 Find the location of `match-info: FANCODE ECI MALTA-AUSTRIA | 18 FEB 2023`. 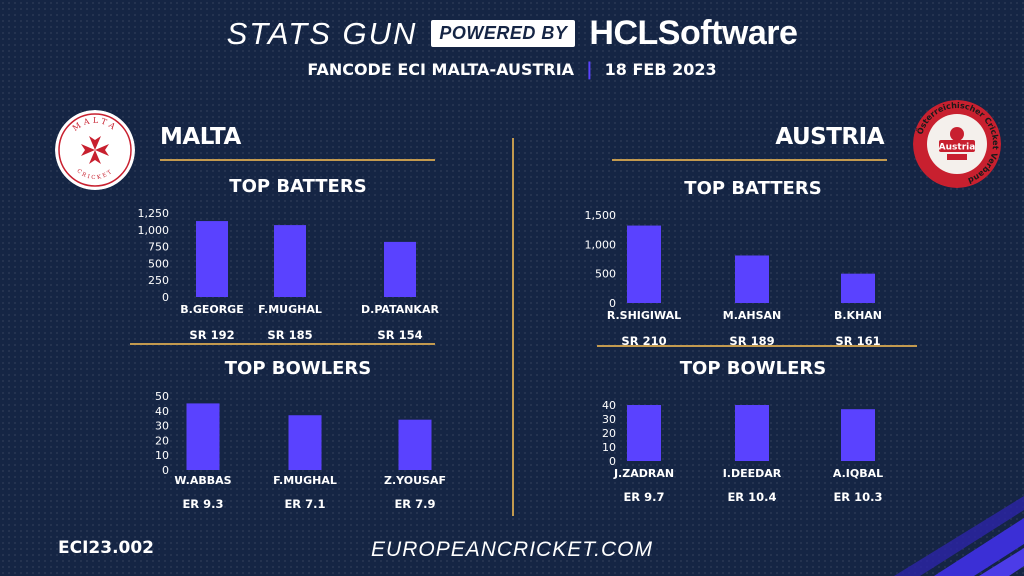

match-info: FANCODE ECI MALTA-AUSTRIA | 18 FEB 2023 is located at coordinates (512, 69).